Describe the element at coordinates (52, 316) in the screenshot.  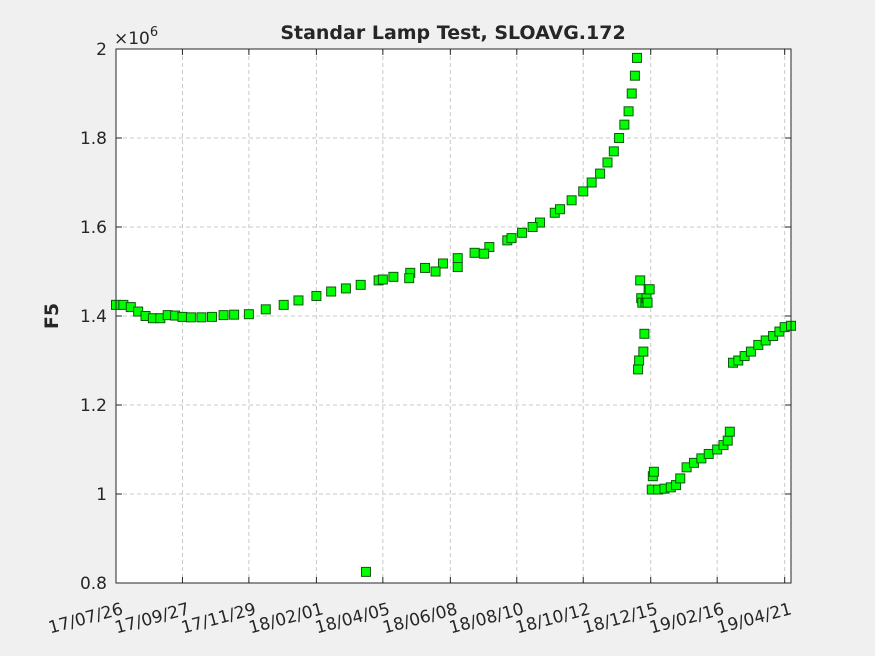
I see `y-axis-label: F5` at that location.